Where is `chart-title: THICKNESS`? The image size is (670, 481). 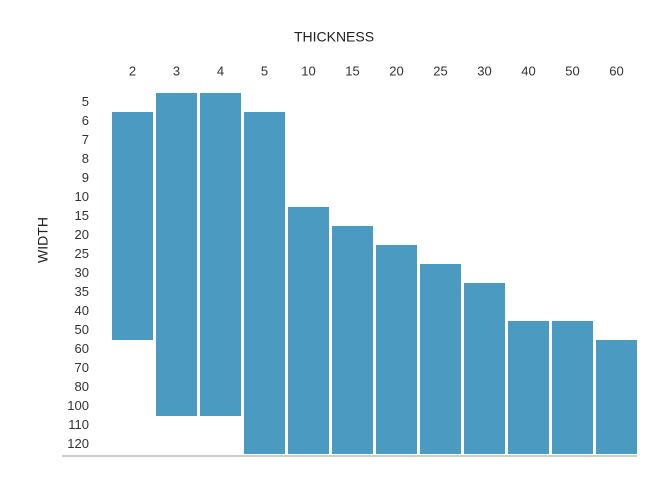
chart-title: THICKNESS is located at coordinates (334, 37).